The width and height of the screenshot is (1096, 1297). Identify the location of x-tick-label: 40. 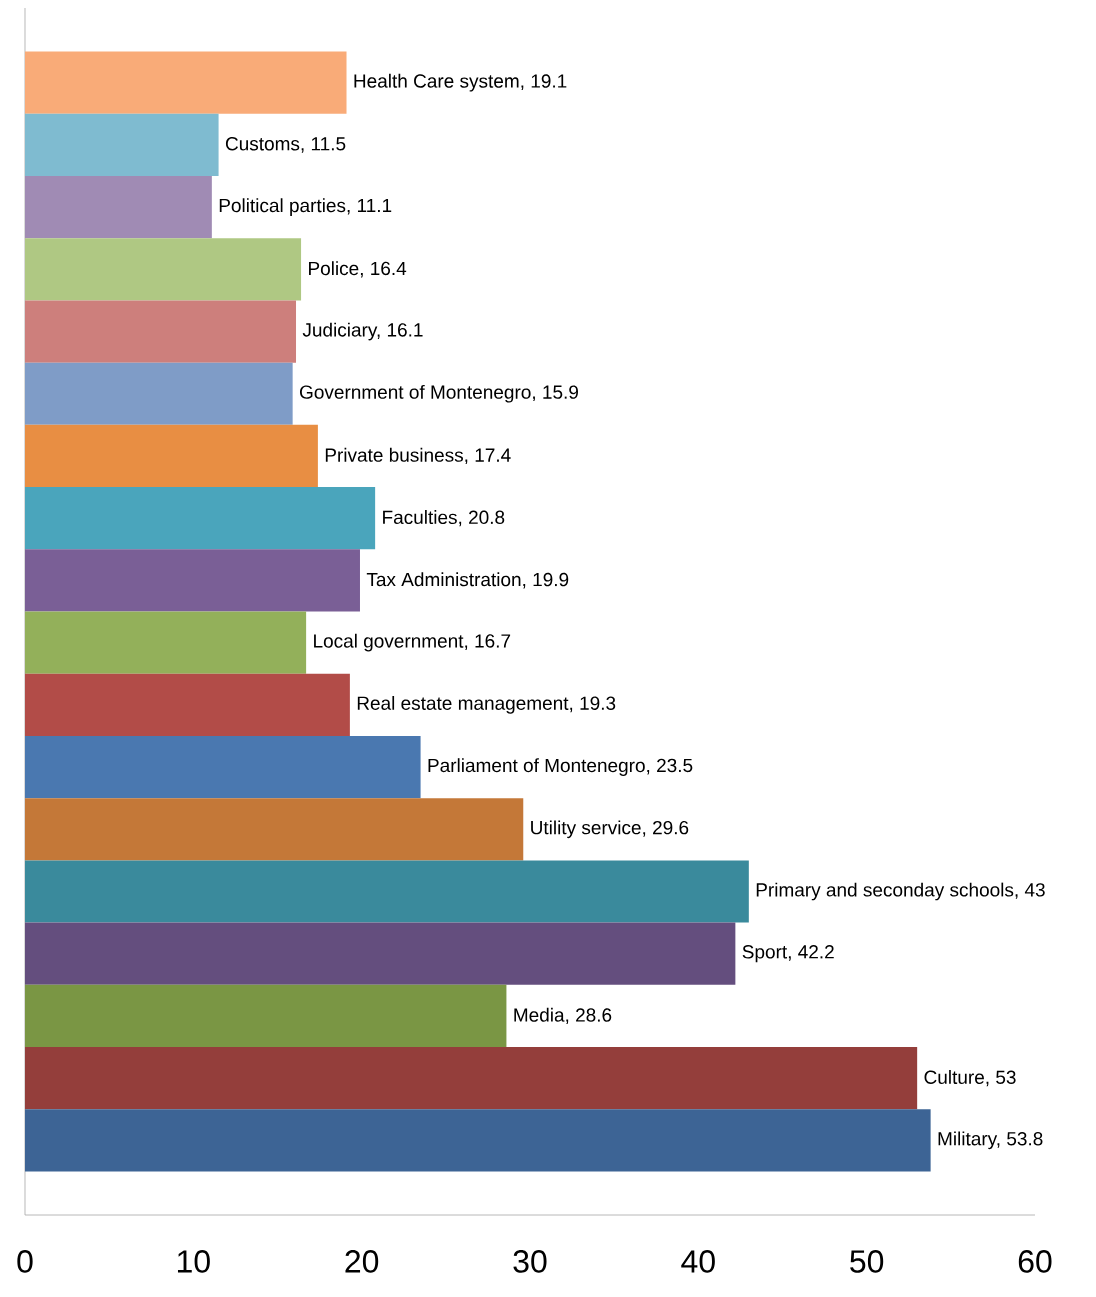
(698, 1261).